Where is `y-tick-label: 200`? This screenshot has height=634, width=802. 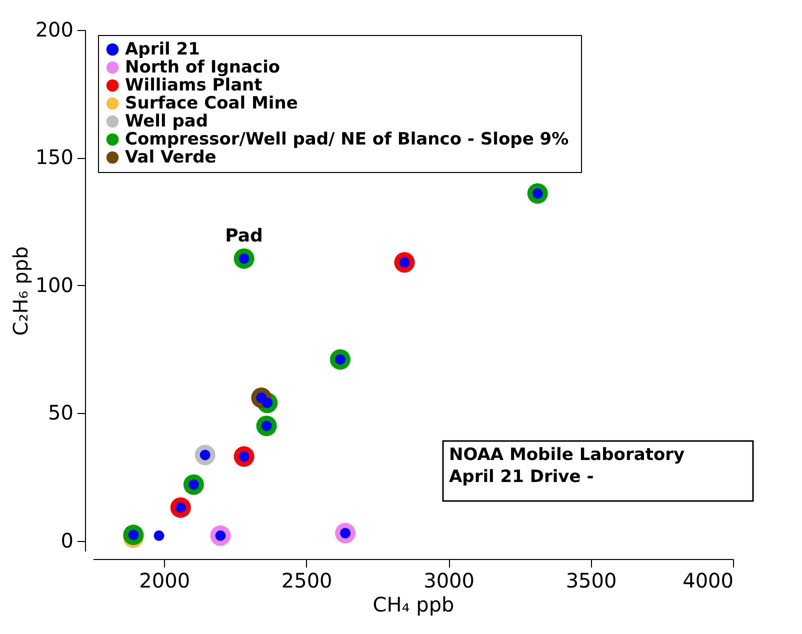 y-tick-label: 200 is located at coordinates (54, 30).